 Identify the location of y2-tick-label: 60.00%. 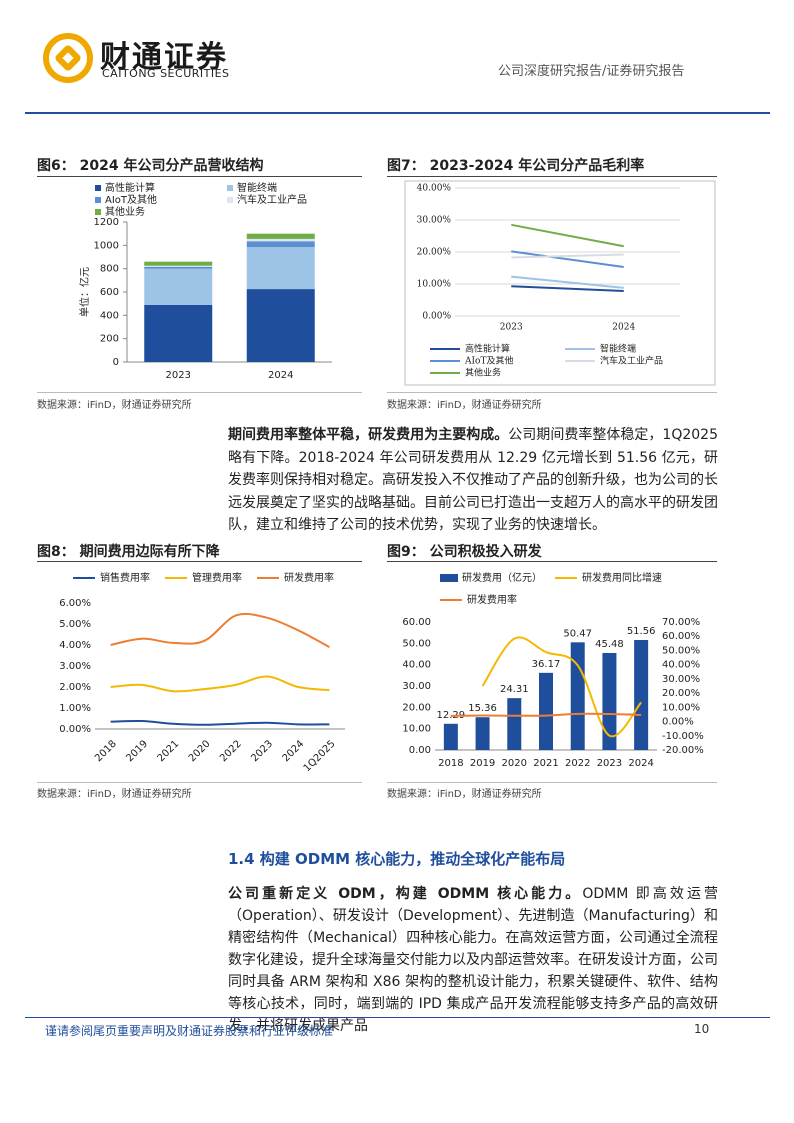
(681, 636).